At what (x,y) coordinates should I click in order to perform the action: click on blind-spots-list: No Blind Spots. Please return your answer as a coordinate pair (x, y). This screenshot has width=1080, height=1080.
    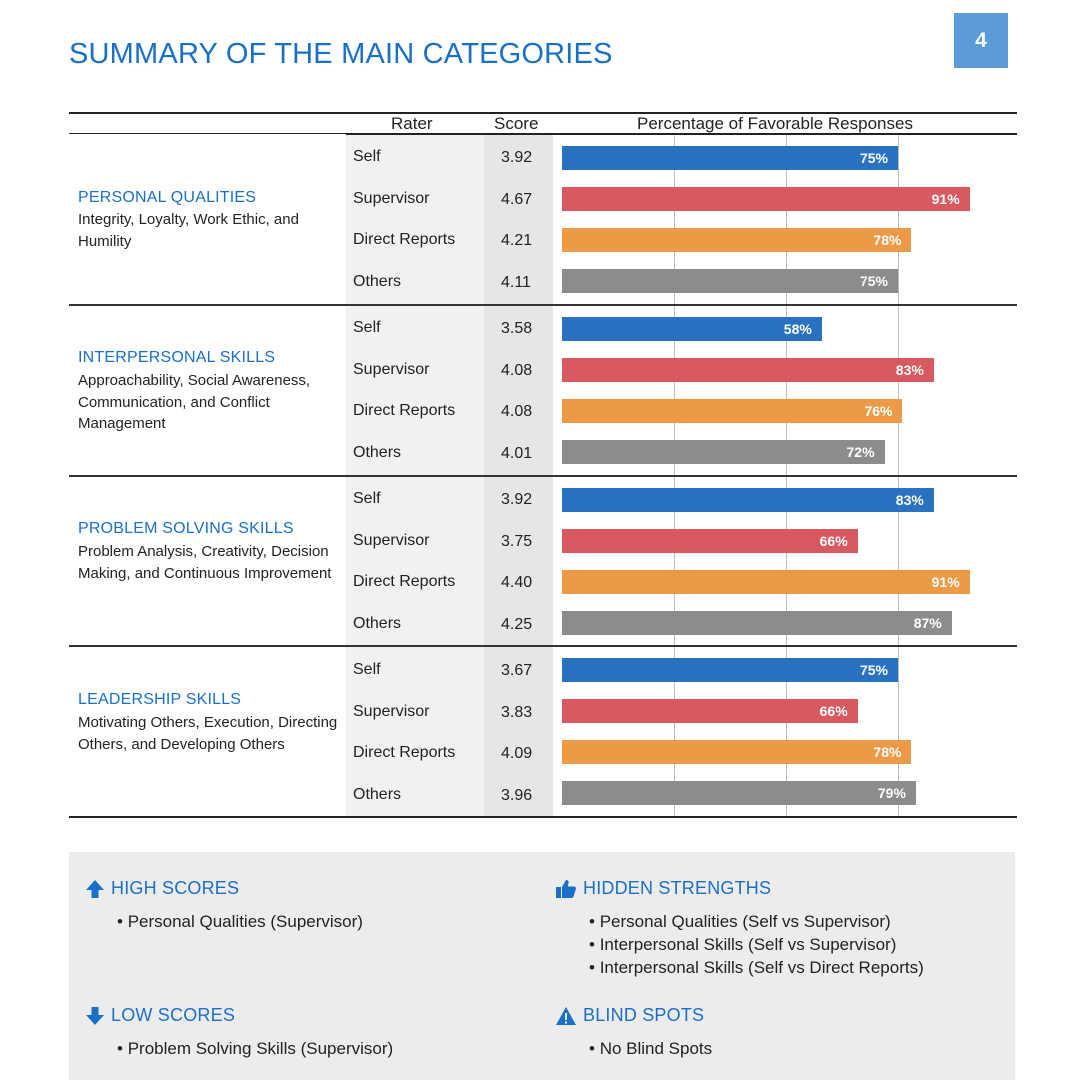
    Looking at the image, I should click on (650, 1048).